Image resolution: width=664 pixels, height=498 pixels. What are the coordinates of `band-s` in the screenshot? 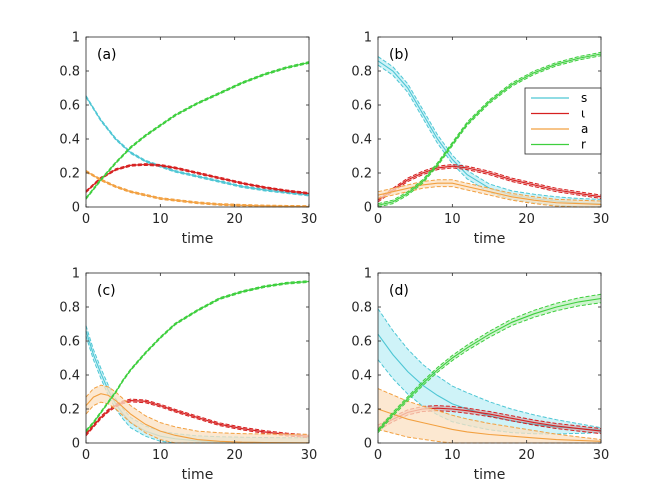 It's located at (489, 371).